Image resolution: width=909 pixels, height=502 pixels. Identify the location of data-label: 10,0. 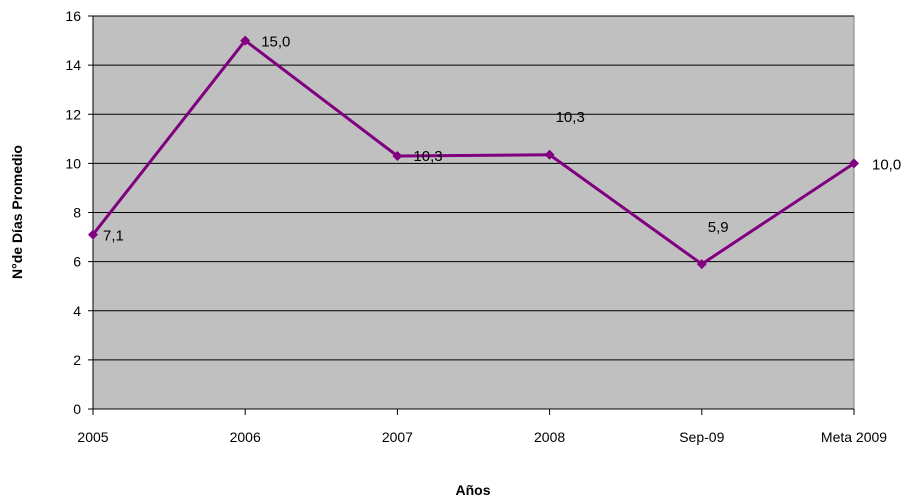
(886, 164).